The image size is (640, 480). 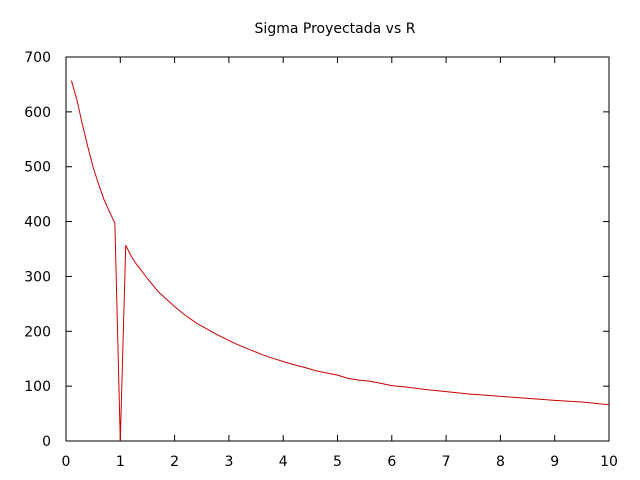 What do you see at coordinates (37, 250) in the screenshot?
I see `y-axis-tick-labels: 0 100 200 300 400 500 600 700` at bounding box center [37, 250].